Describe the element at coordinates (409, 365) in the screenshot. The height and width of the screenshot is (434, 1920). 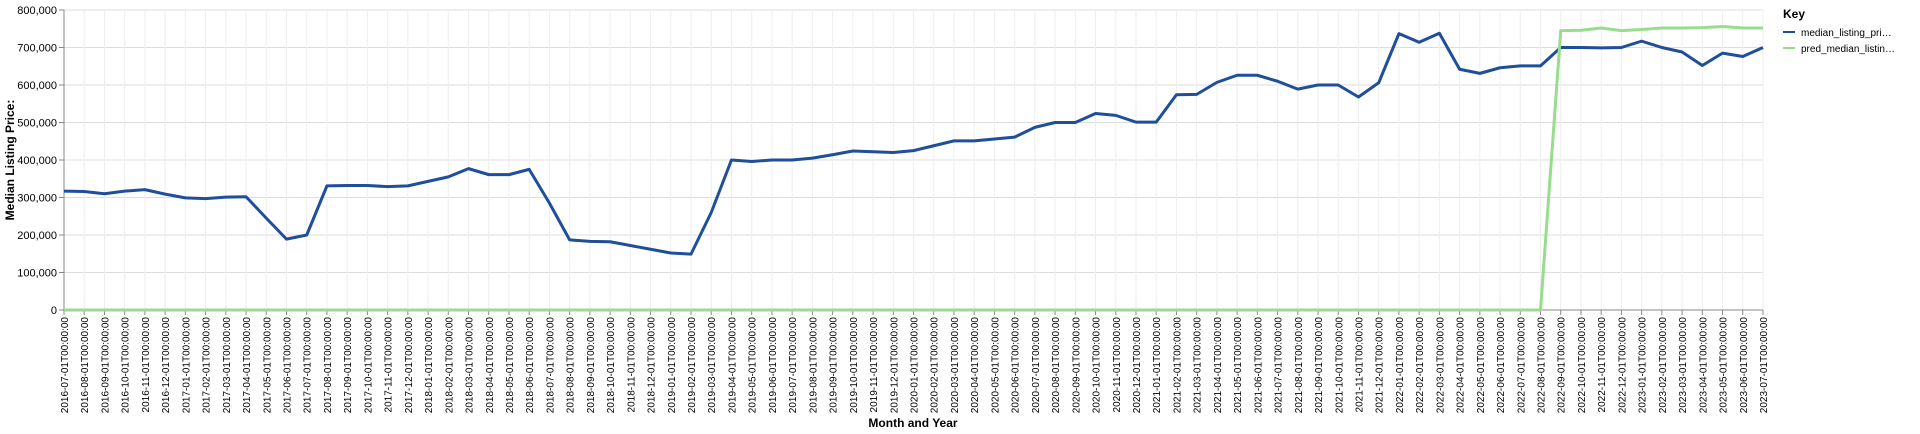
I see `x-tick-label: 2017-12-01T00:00:00` at that location.